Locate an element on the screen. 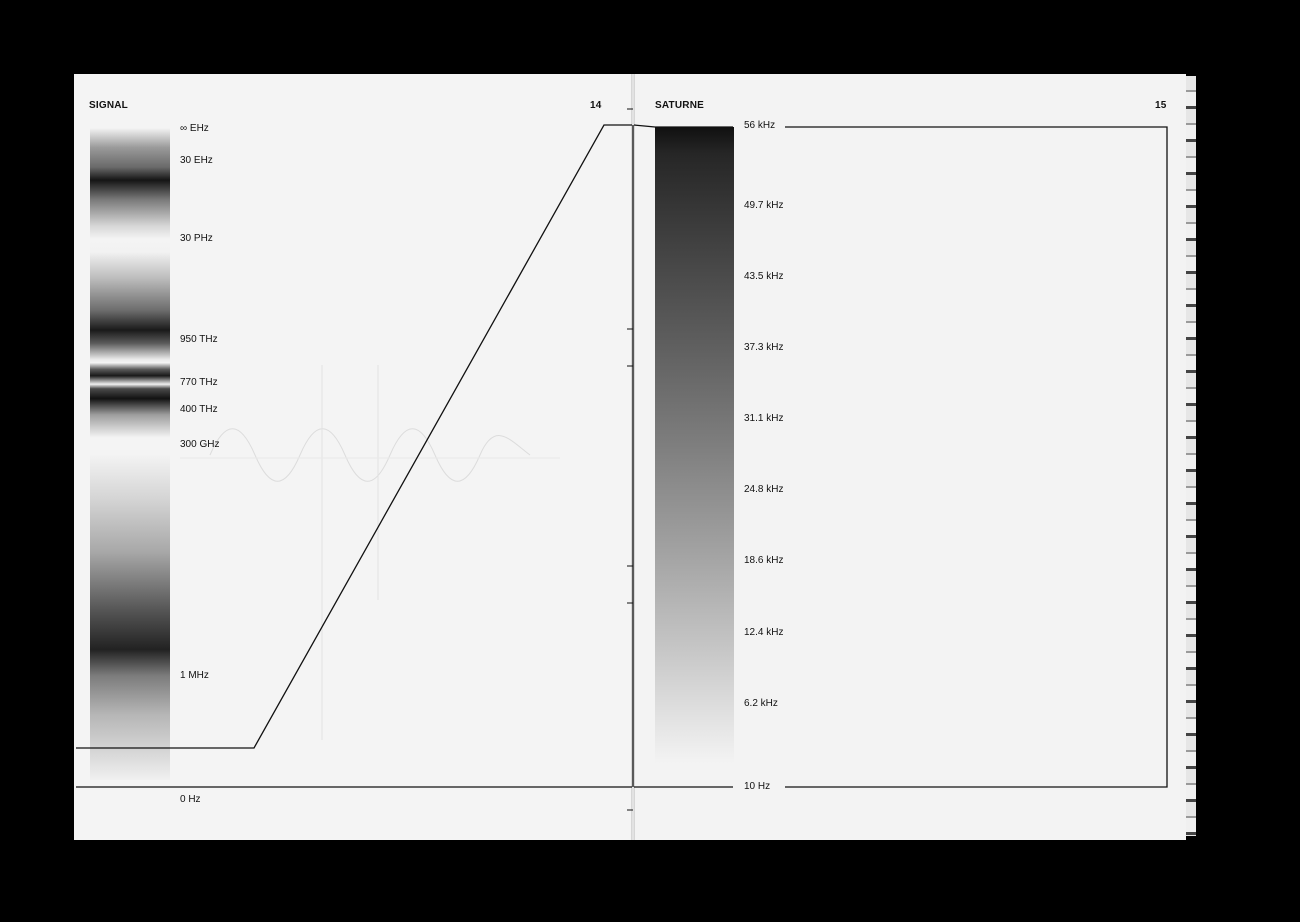  running-head-left: SIGNAL is located at coordinates (108, 105).